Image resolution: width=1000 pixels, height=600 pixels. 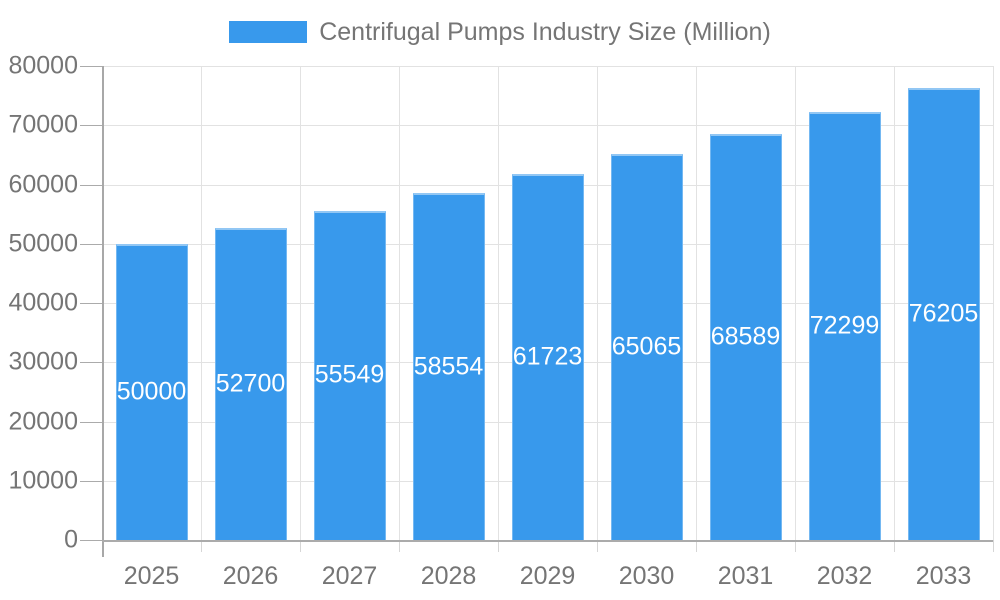 I want to click on x-axis-tick-label: 2027, so click(x=349, y=576).